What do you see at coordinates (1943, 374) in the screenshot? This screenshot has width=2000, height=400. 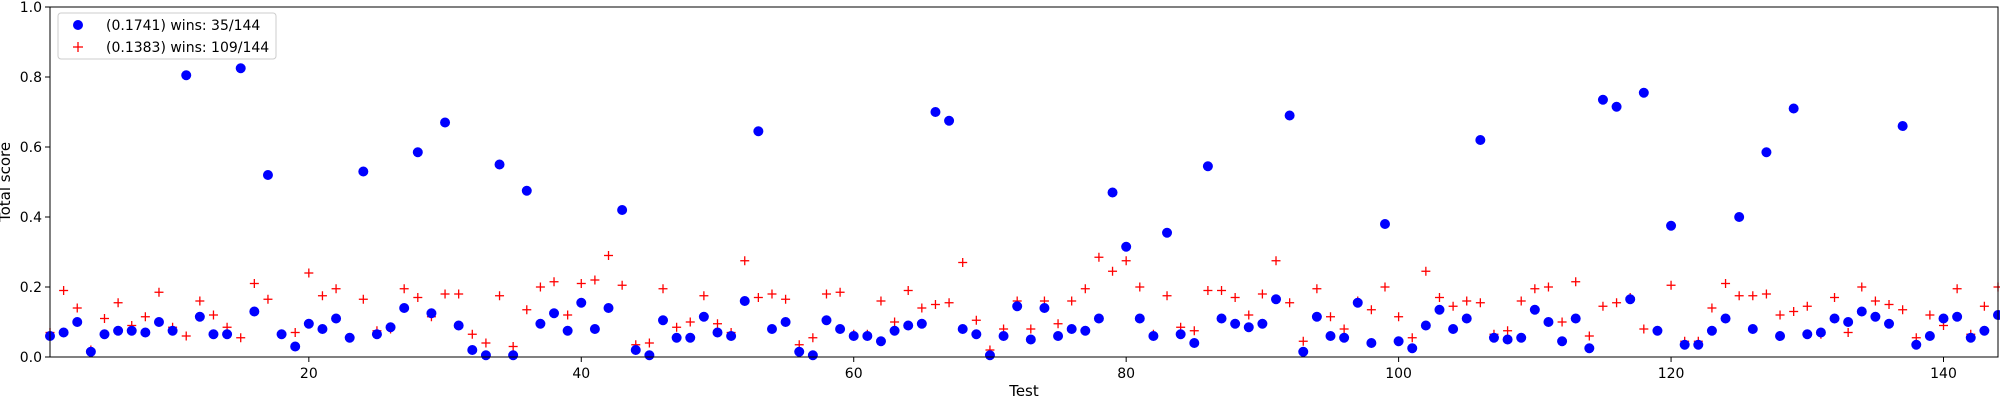 I see `x-tick-label: 140` at bounding box center [1943, 374].